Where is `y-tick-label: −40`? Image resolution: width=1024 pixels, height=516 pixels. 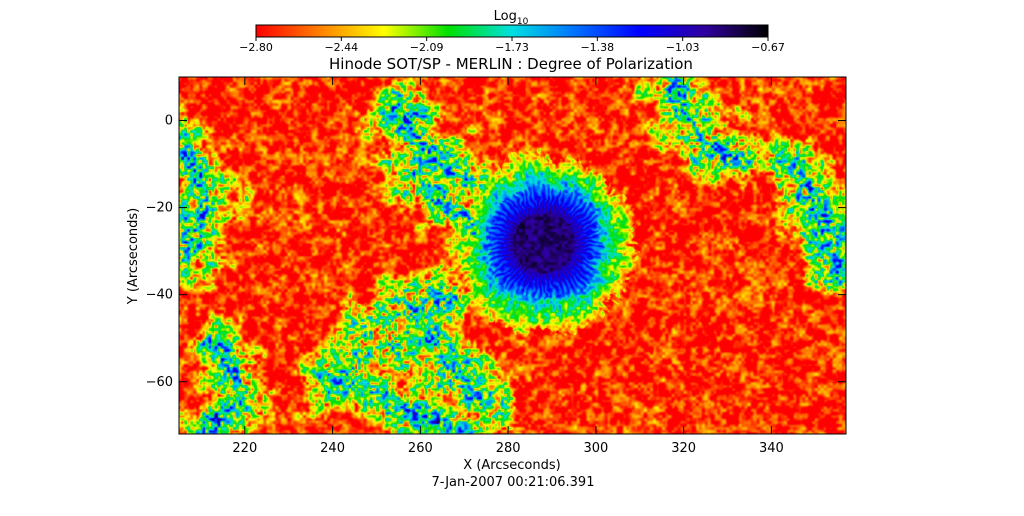 y-tick-label: −40 is located at coordinates (159, 295).